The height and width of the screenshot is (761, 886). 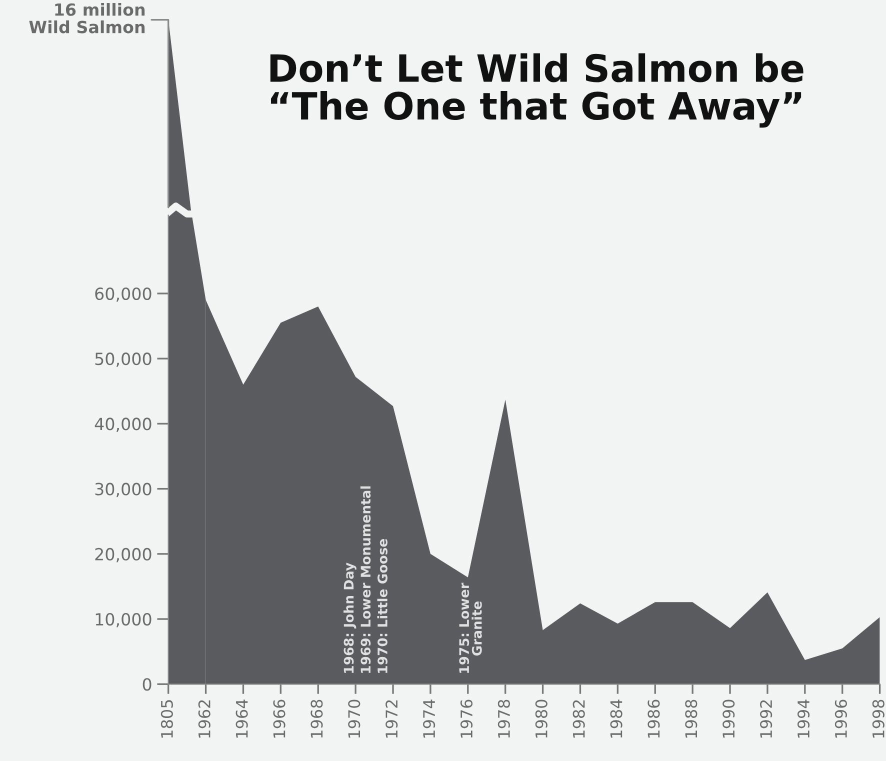 I want to click on x-tick-label: 1982, so click(x=578, y=719).